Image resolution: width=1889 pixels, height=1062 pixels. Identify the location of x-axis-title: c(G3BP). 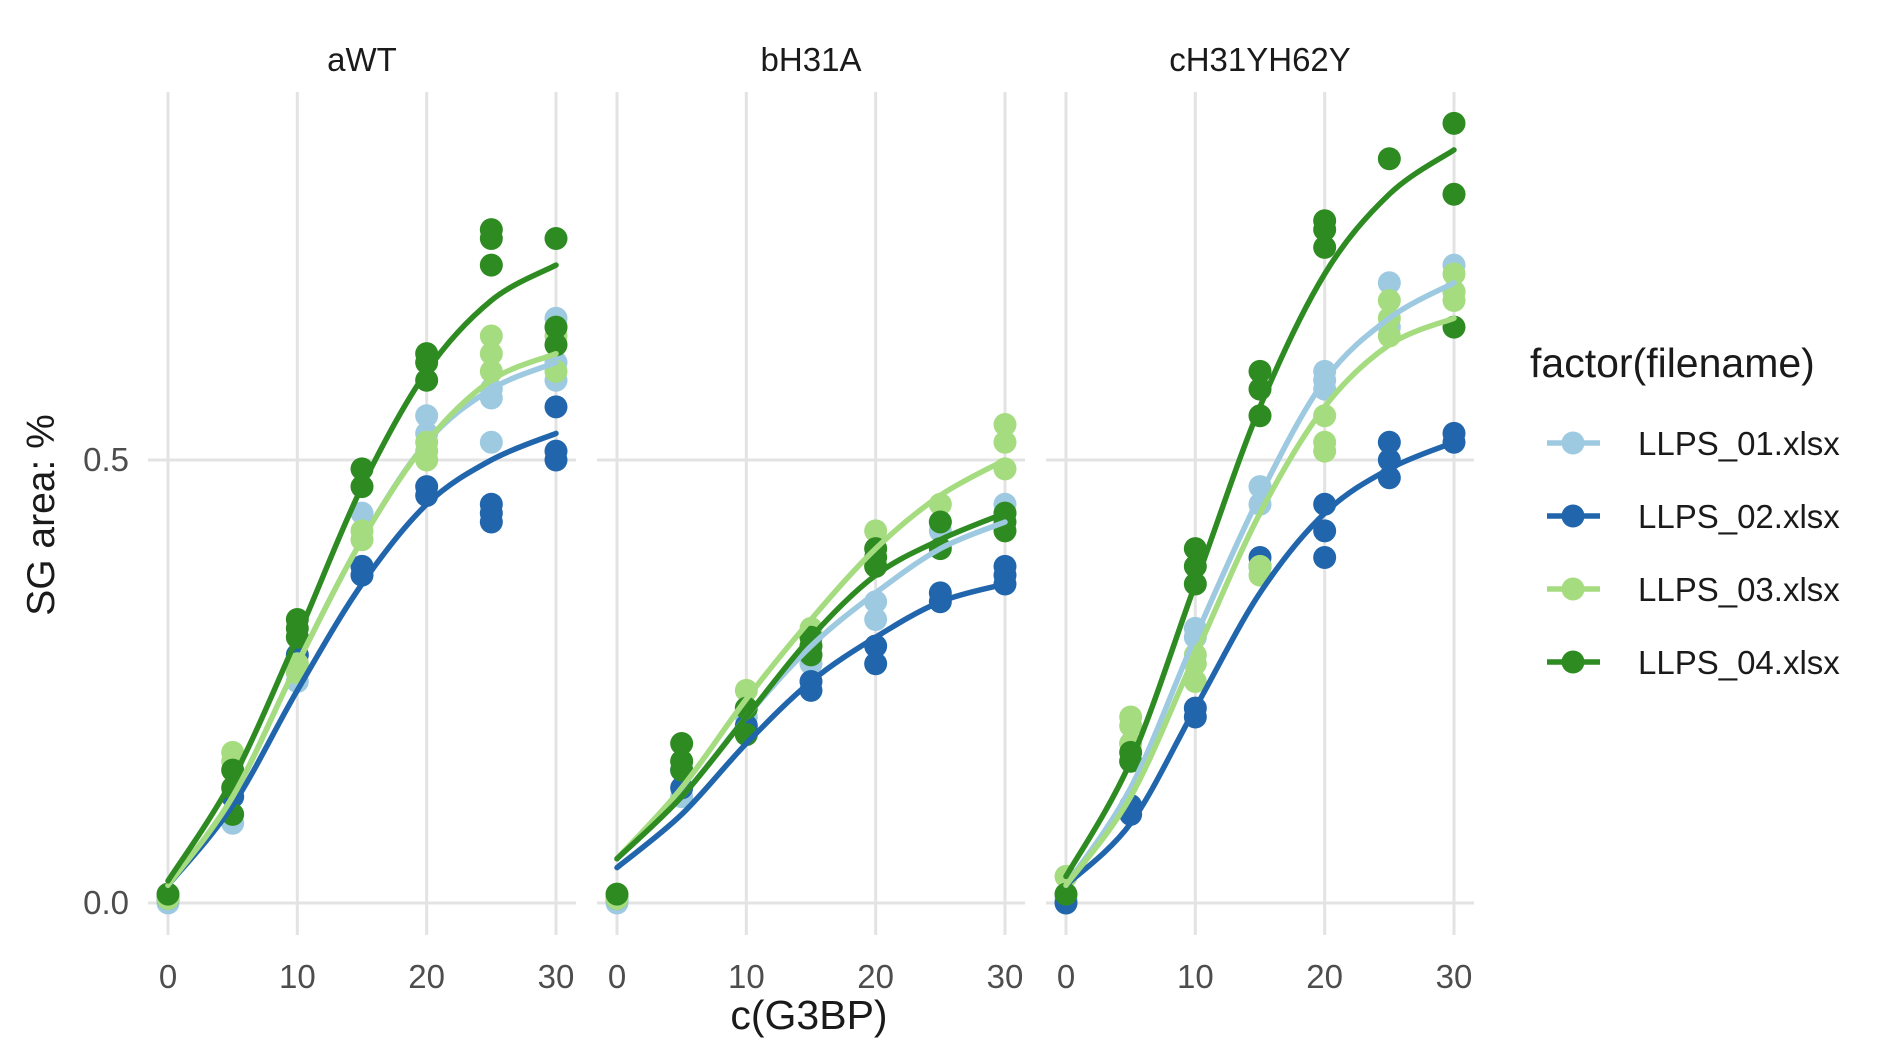
(808, 1015).